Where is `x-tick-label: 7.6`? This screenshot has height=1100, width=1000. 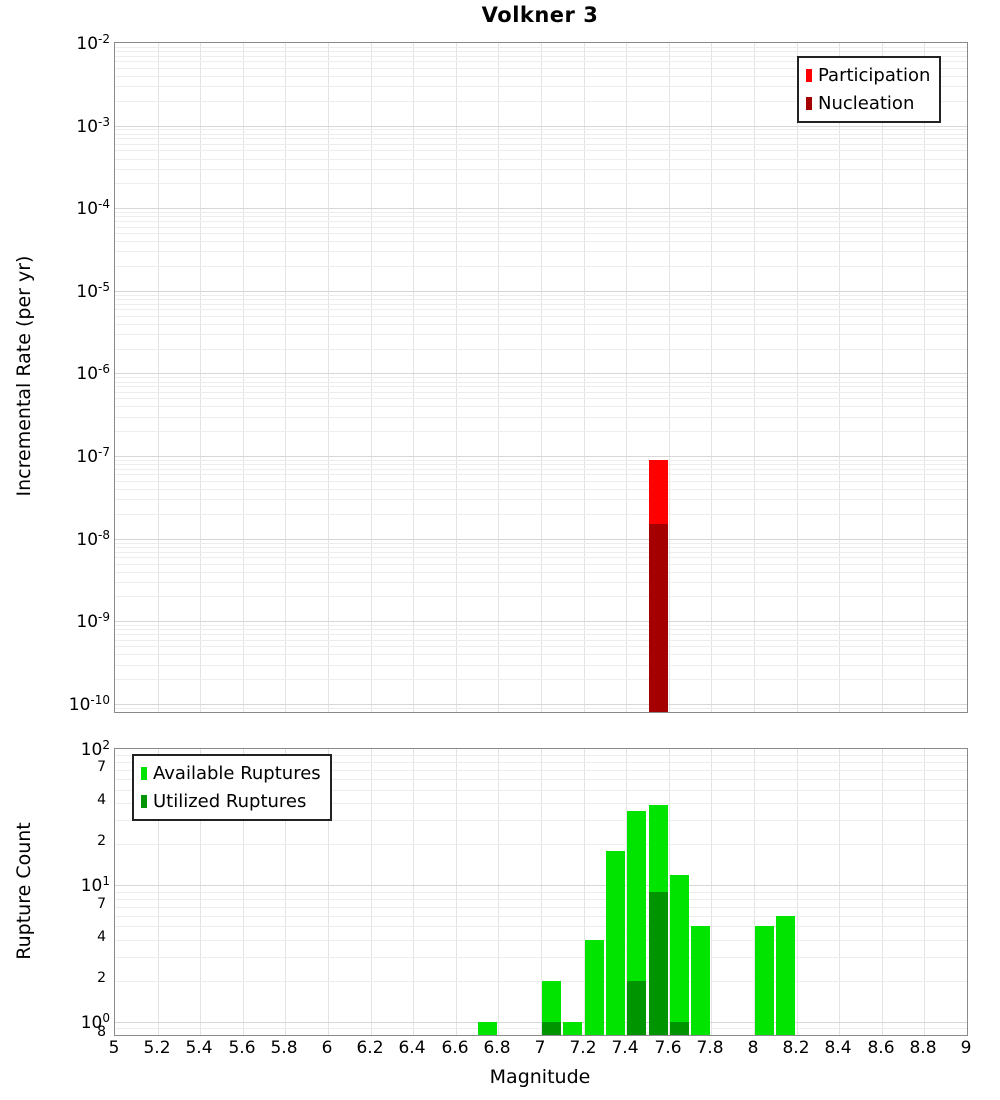 x-tick-label: 7.6 is located at coordinates (668, 1048).